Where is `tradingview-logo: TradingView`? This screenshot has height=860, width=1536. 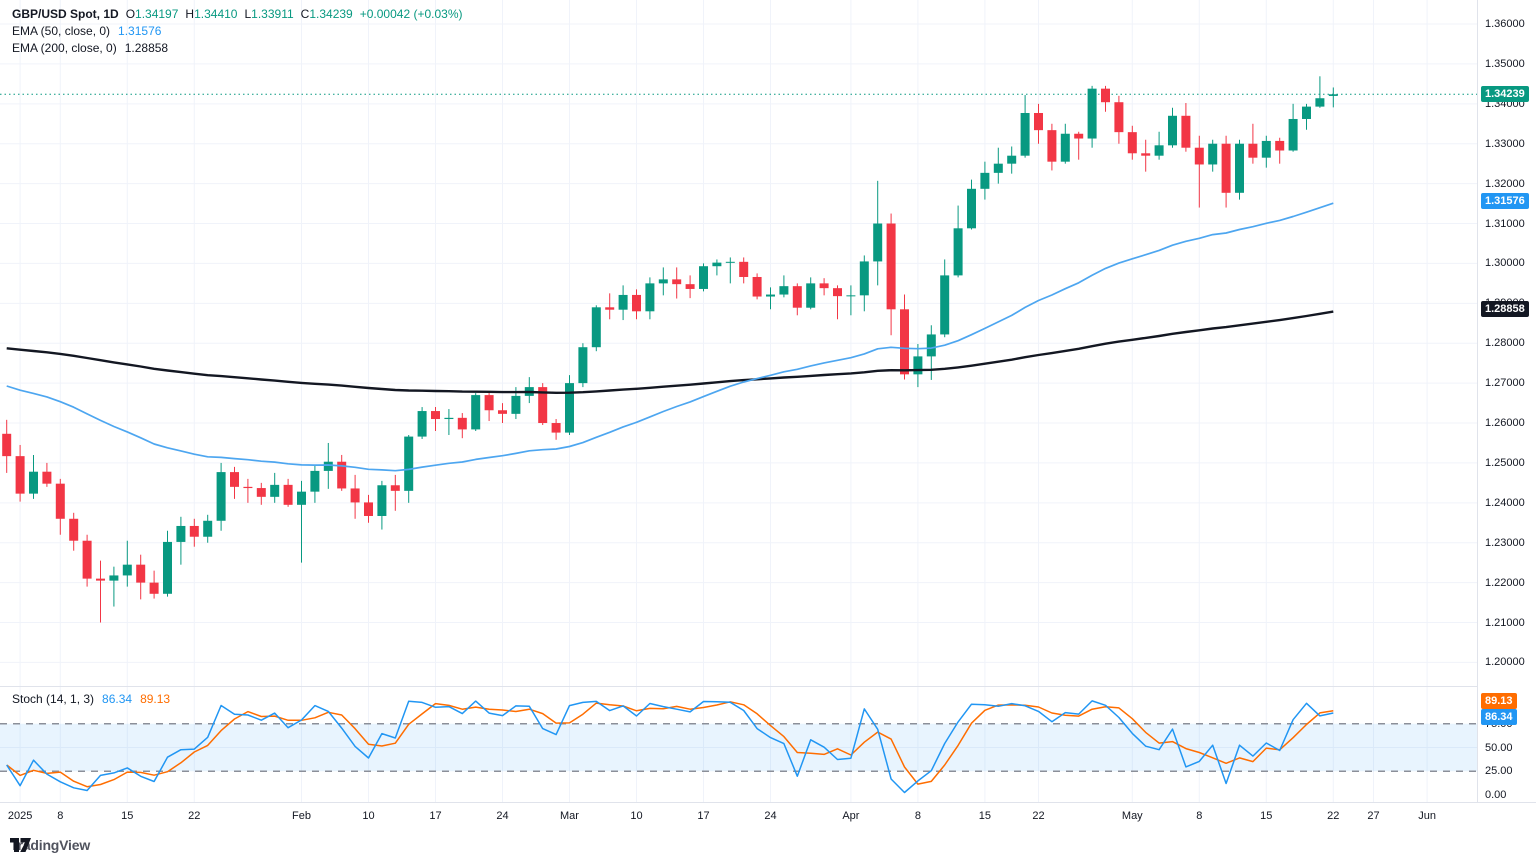 tradingview-logo: TradingView is located at coordinates (50, 845).